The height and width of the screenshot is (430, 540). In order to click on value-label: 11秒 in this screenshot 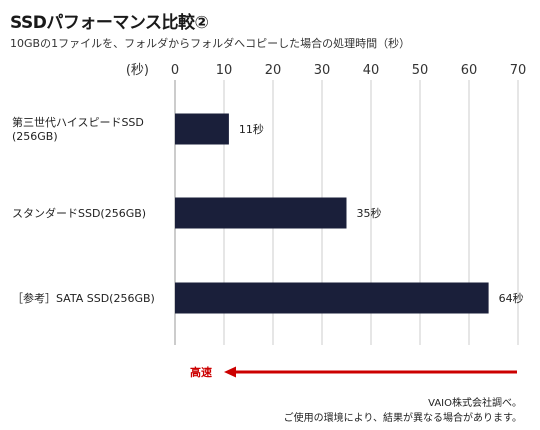, I will do `click(251, 129)`.